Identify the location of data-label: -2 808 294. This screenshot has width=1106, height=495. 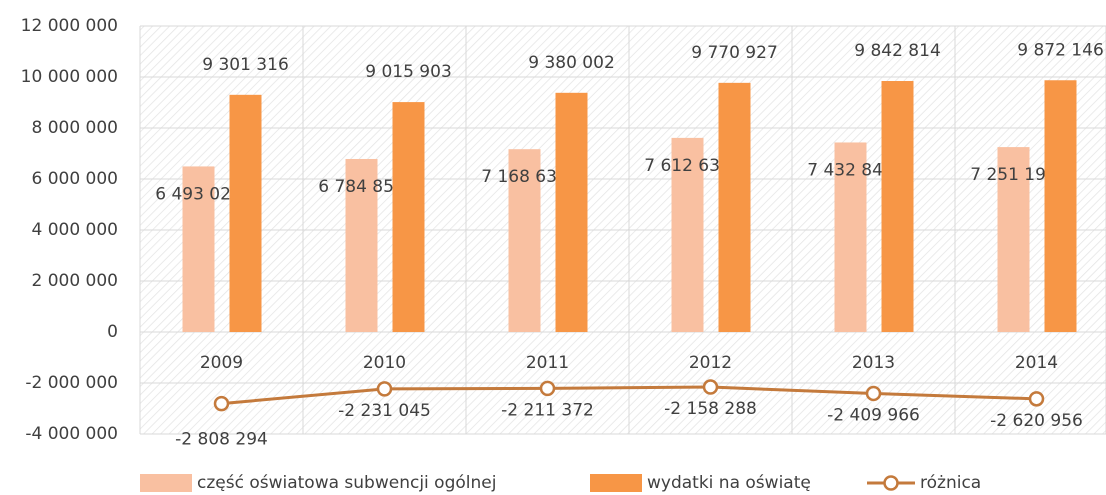
(221, 440).